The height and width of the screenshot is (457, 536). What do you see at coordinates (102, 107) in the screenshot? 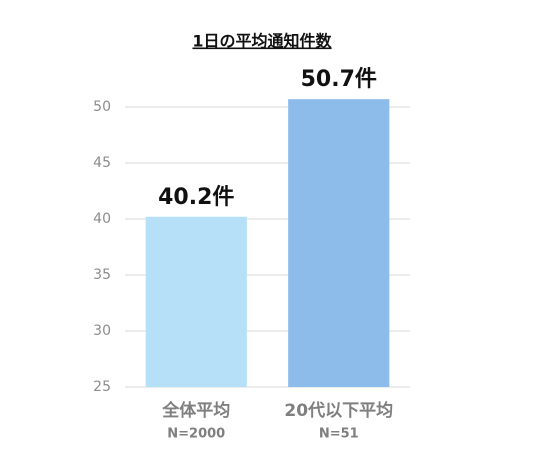
I see `y-tick-label: 50` at bounding box center [102, 107].